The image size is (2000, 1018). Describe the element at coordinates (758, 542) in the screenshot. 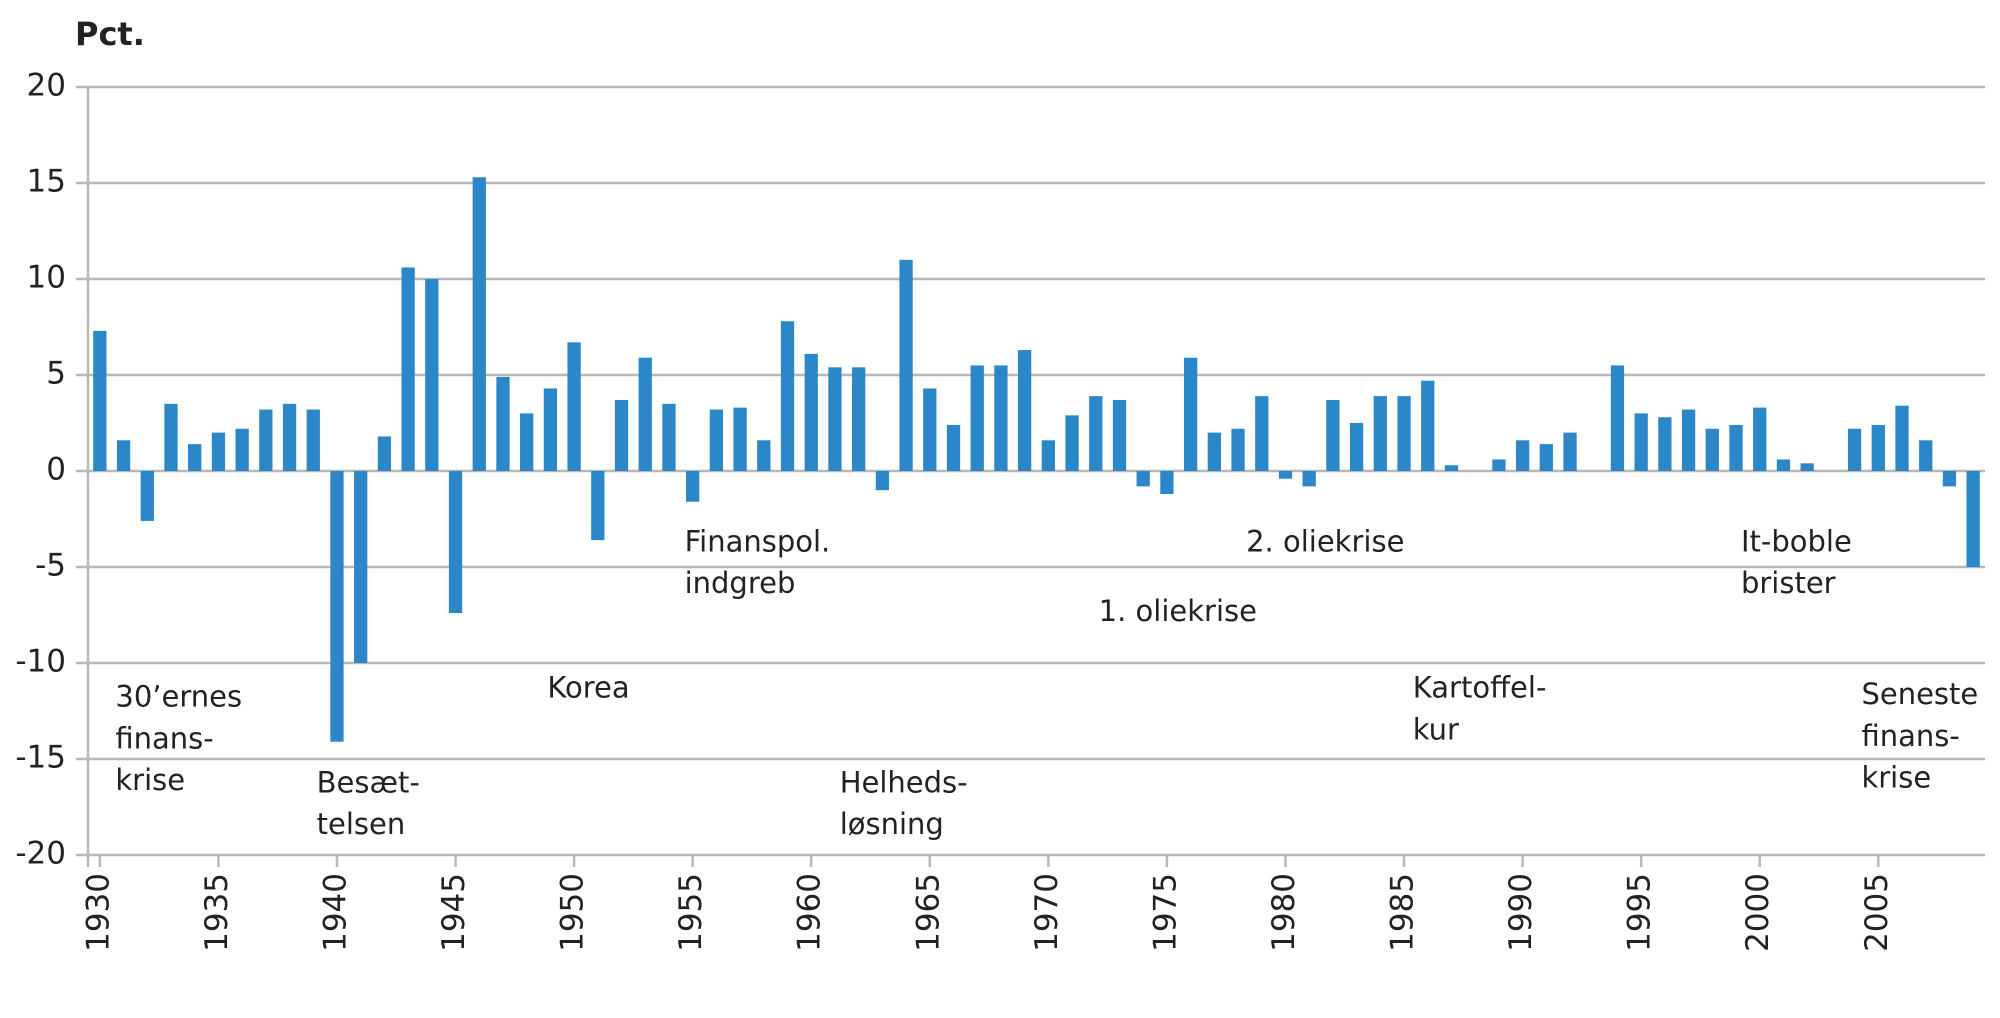

I see `annotation: Finanspol.` at that location.